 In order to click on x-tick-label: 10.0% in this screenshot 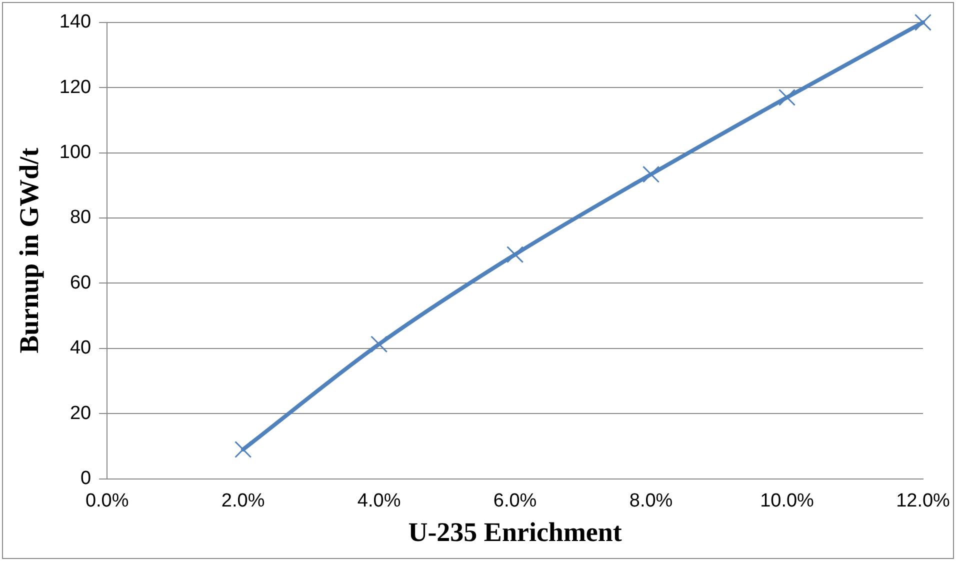, I will do `click(787, 501)`.